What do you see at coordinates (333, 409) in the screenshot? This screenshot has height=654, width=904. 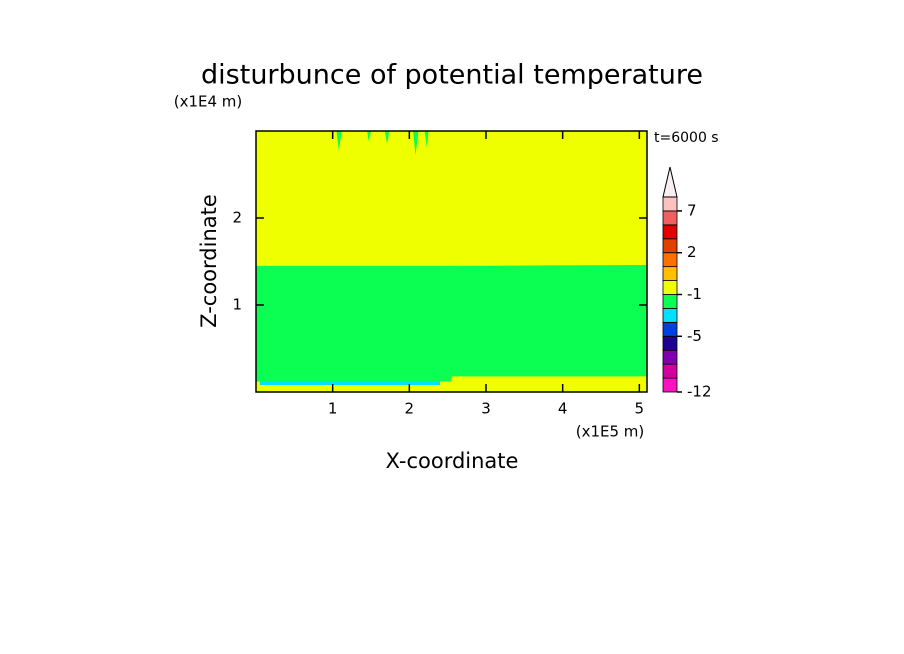 I see `x-tick-label: 1` at bounding box center [333, 409].